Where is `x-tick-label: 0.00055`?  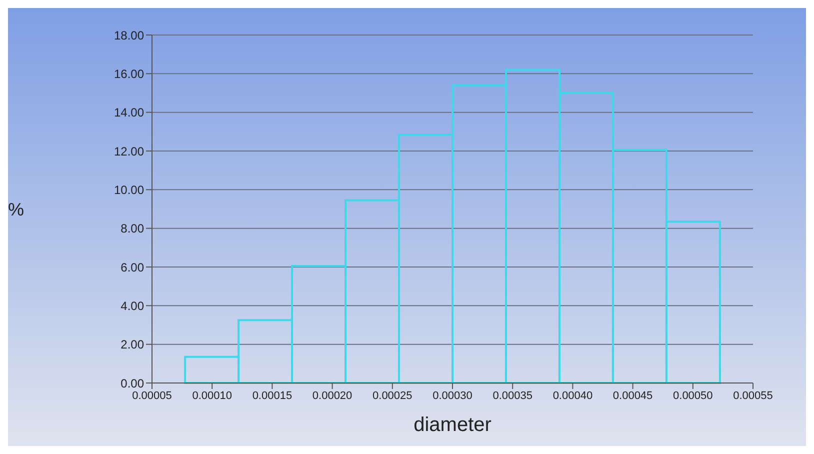 x-tick-label: 0.00055 is located at coordinates (753, 396).